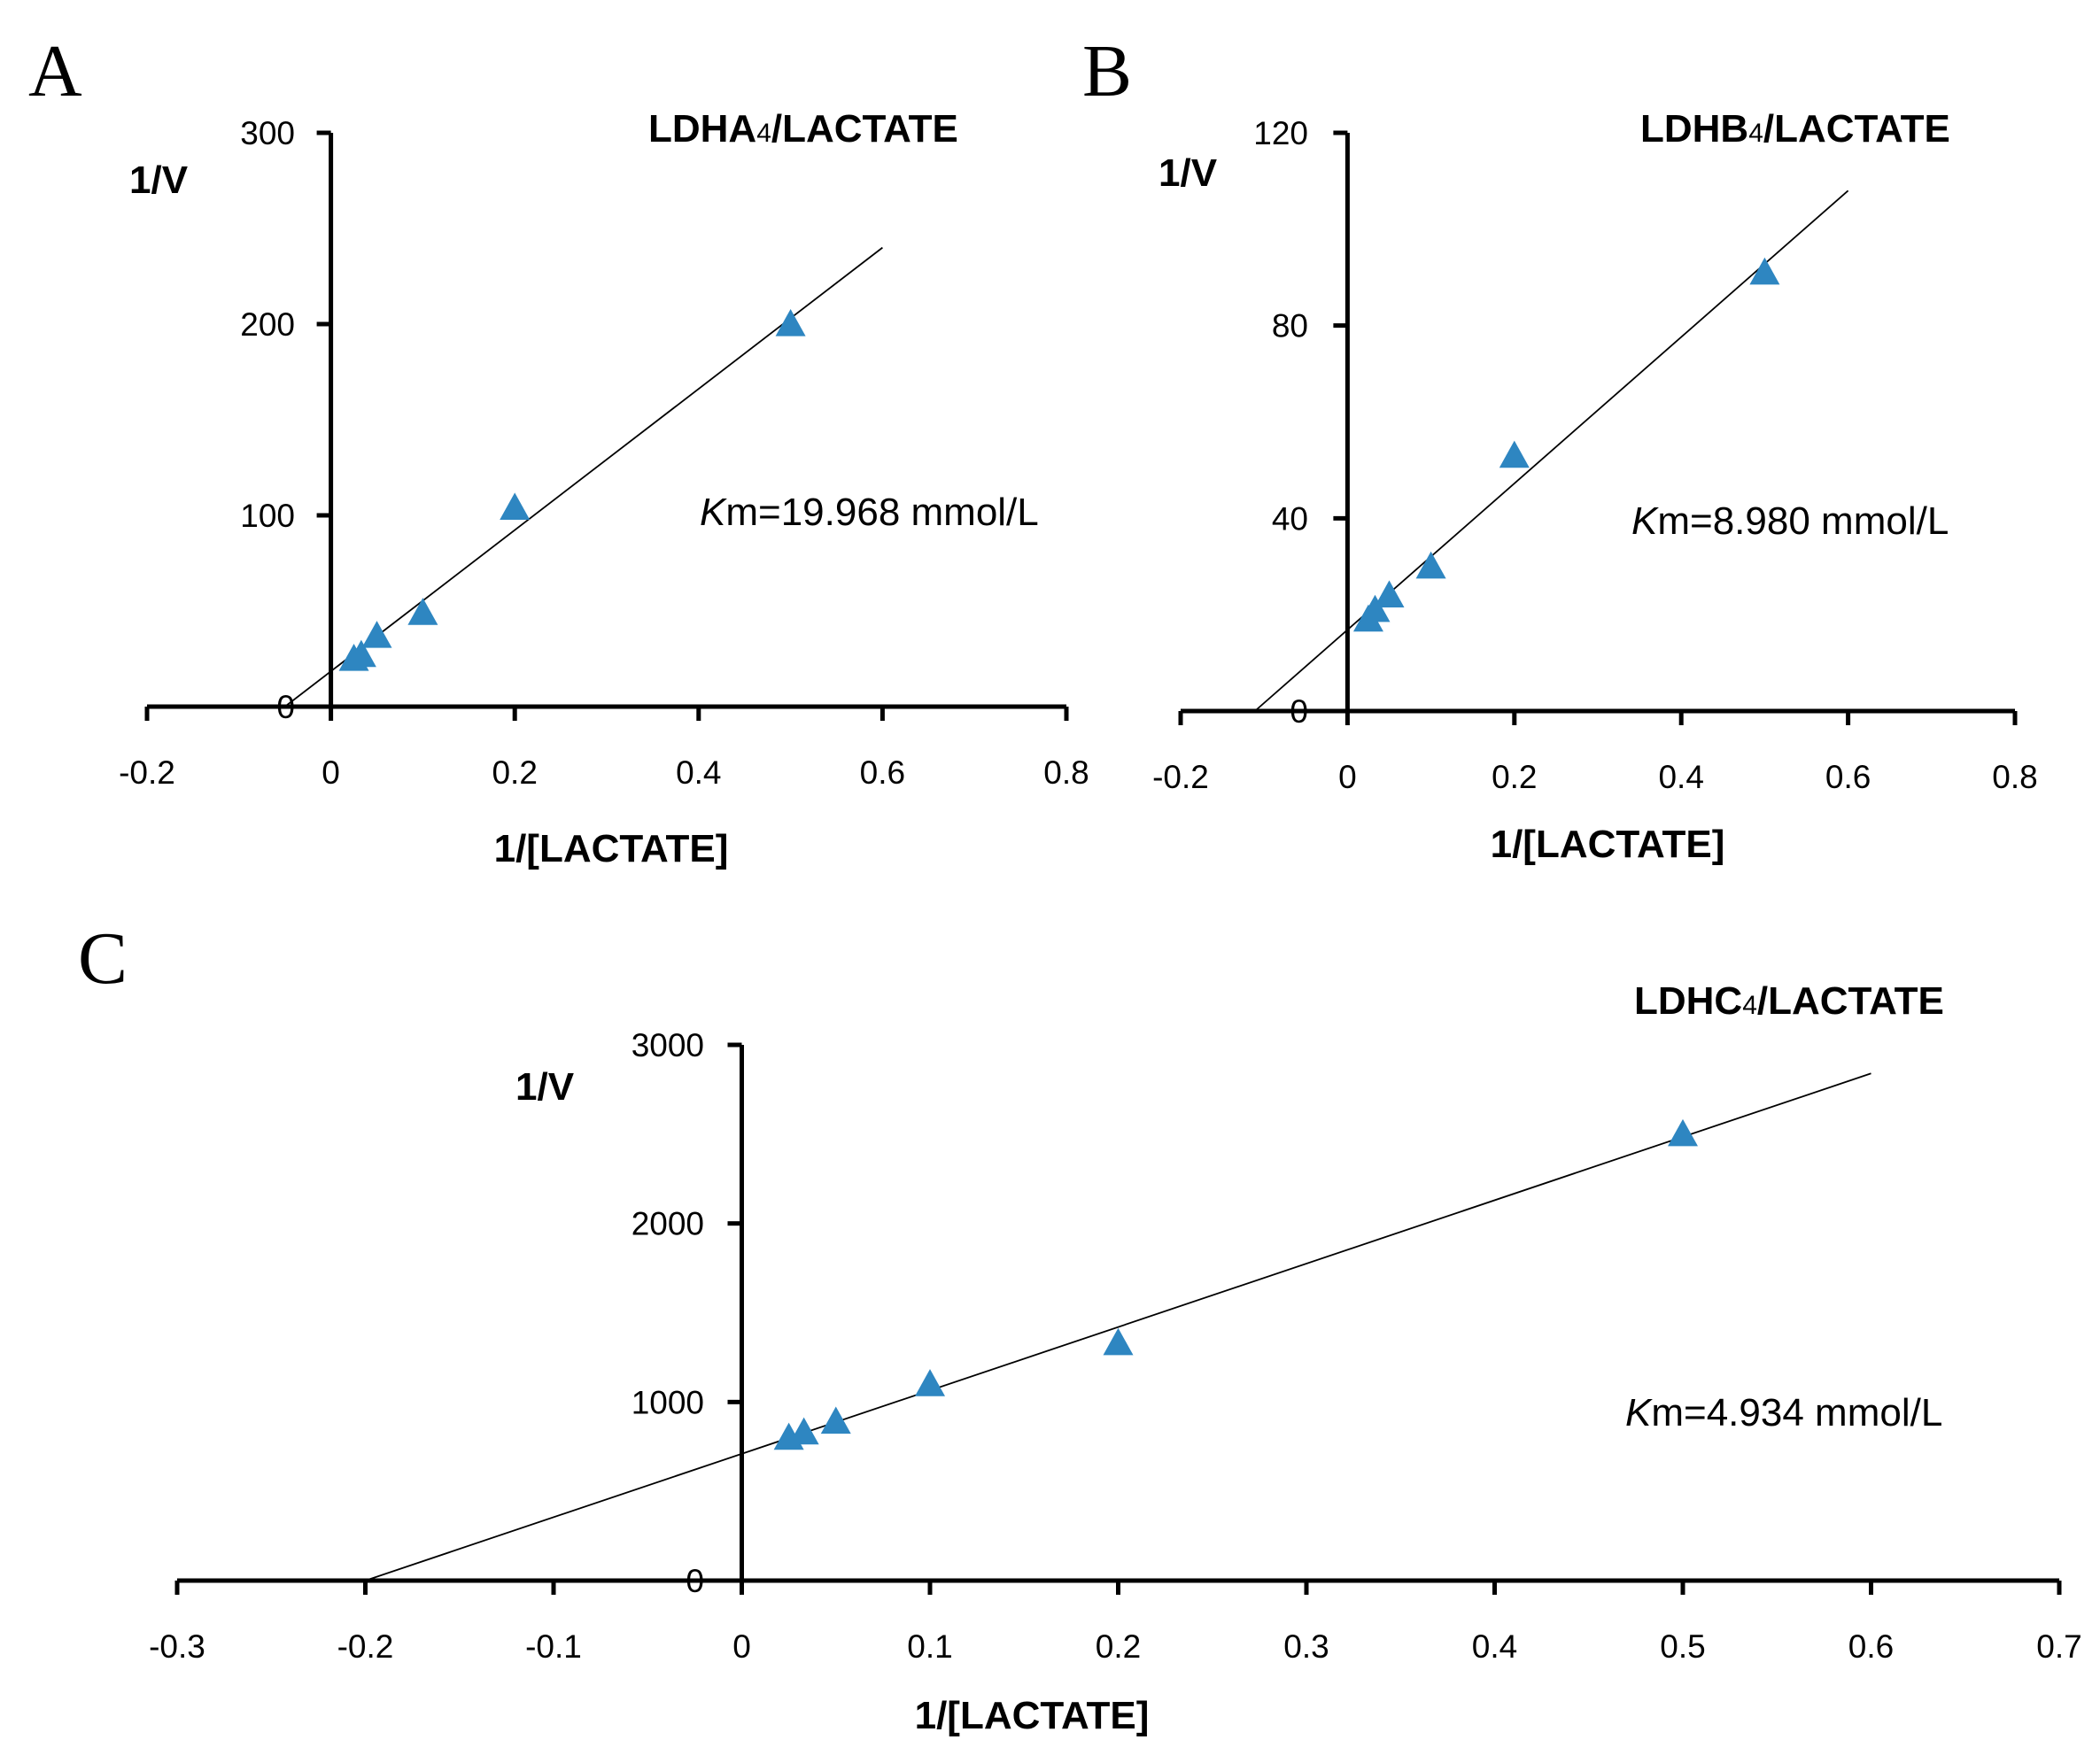 The width and height of the screenshot is (2100, 1763). I want to click on y-tick-label: 100, so click(267, 516).